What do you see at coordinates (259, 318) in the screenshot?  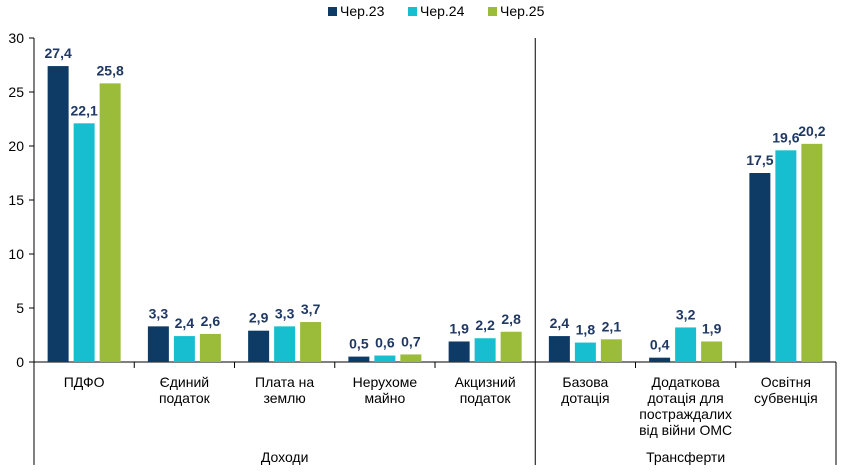 I see `data-label: 2,9` at bounding box center [259, 318].